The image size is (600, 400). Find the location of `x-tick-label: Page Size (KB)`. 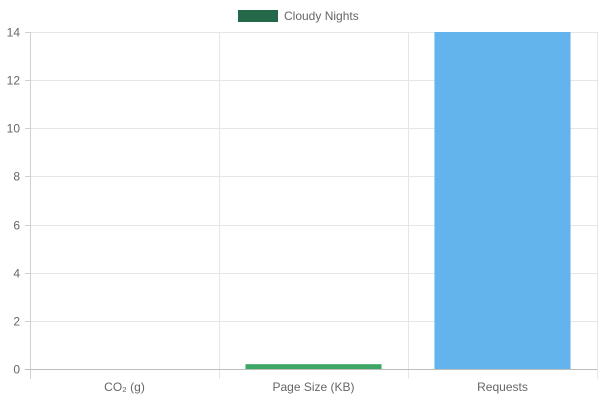

x-tick-label: Page Size (KB) is located at coordinates (313, 387).